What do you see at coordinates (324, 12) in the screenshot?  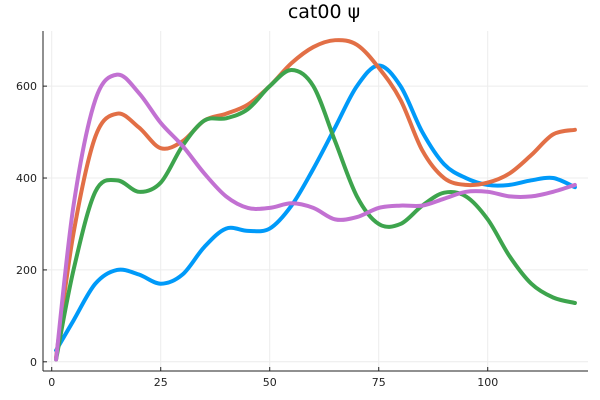 I see `chart-title: cat00 ψ` at bounding box center [324, 12].